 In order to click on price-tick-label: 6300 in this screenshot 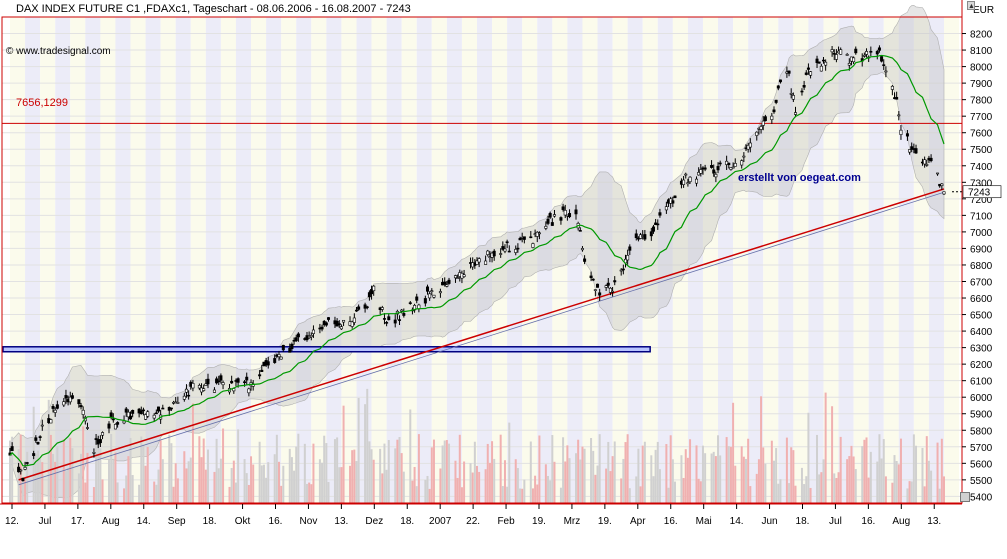, I will do `click(981, 349)`.